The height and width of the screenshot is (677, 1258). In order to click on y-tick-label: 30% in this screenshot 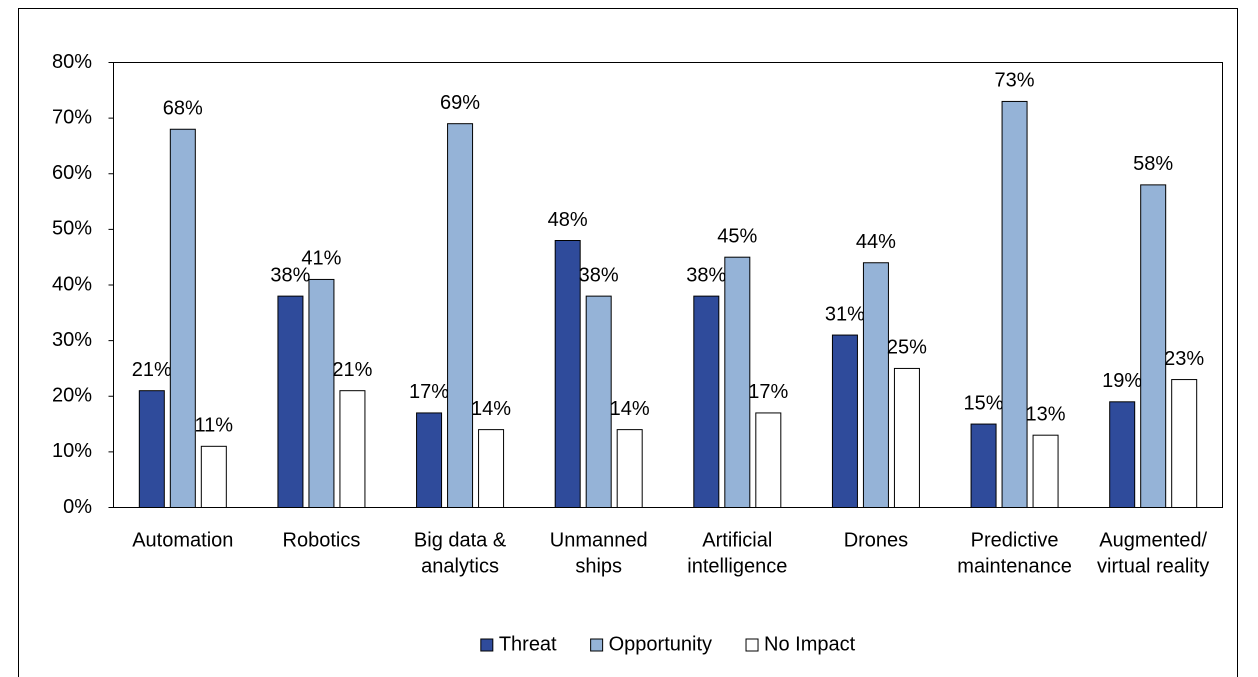, I will do `click(72, 340)`.